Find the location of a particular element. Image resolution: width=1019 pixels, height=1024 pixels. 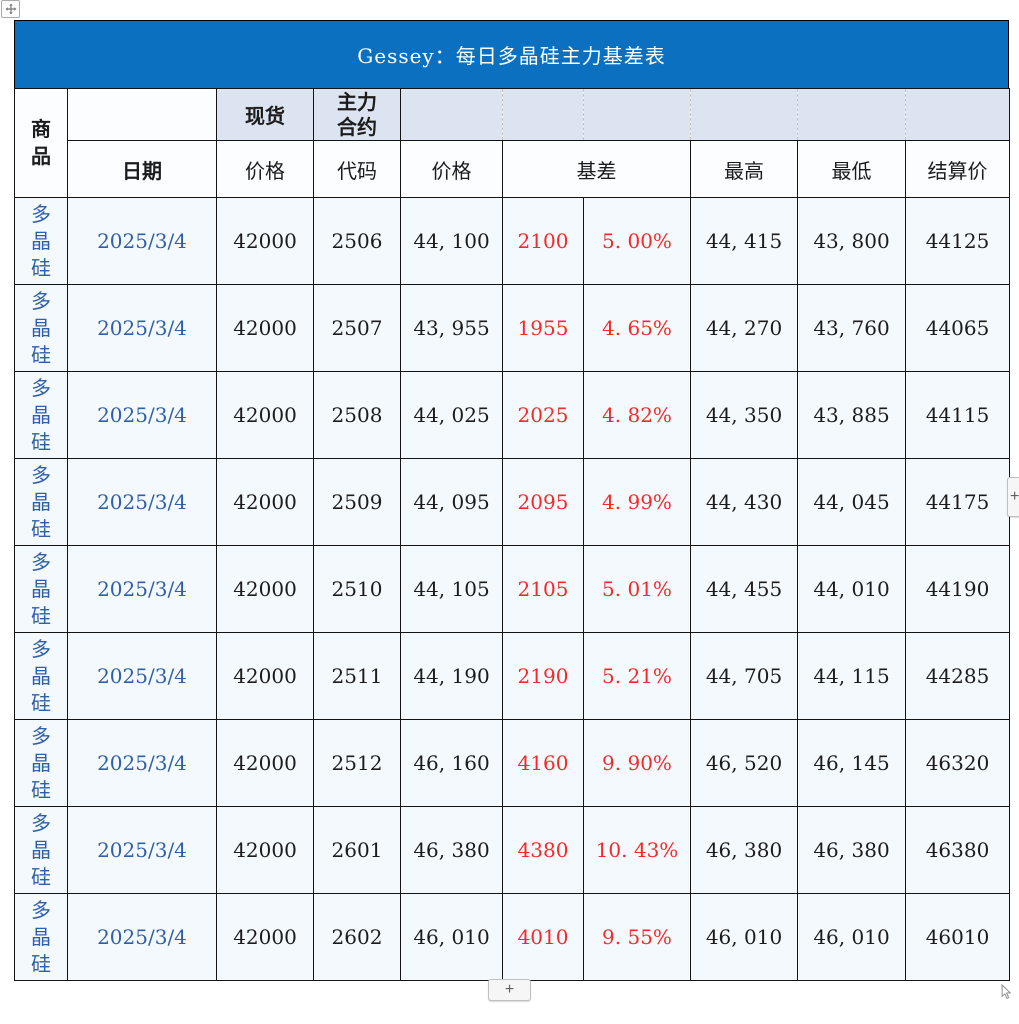

contract-code-cell: 2601 is located at coordinates (357, 850).